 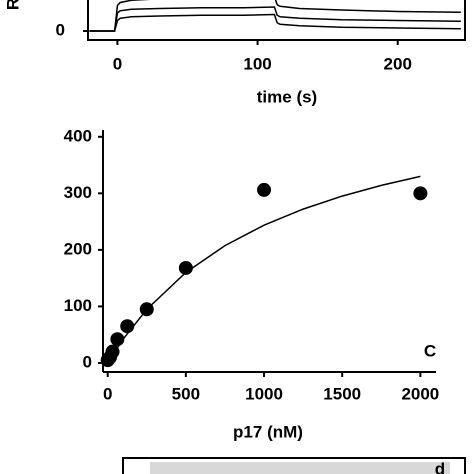 I want to click on x-tick-label: 500, so click(x=186, y=393).